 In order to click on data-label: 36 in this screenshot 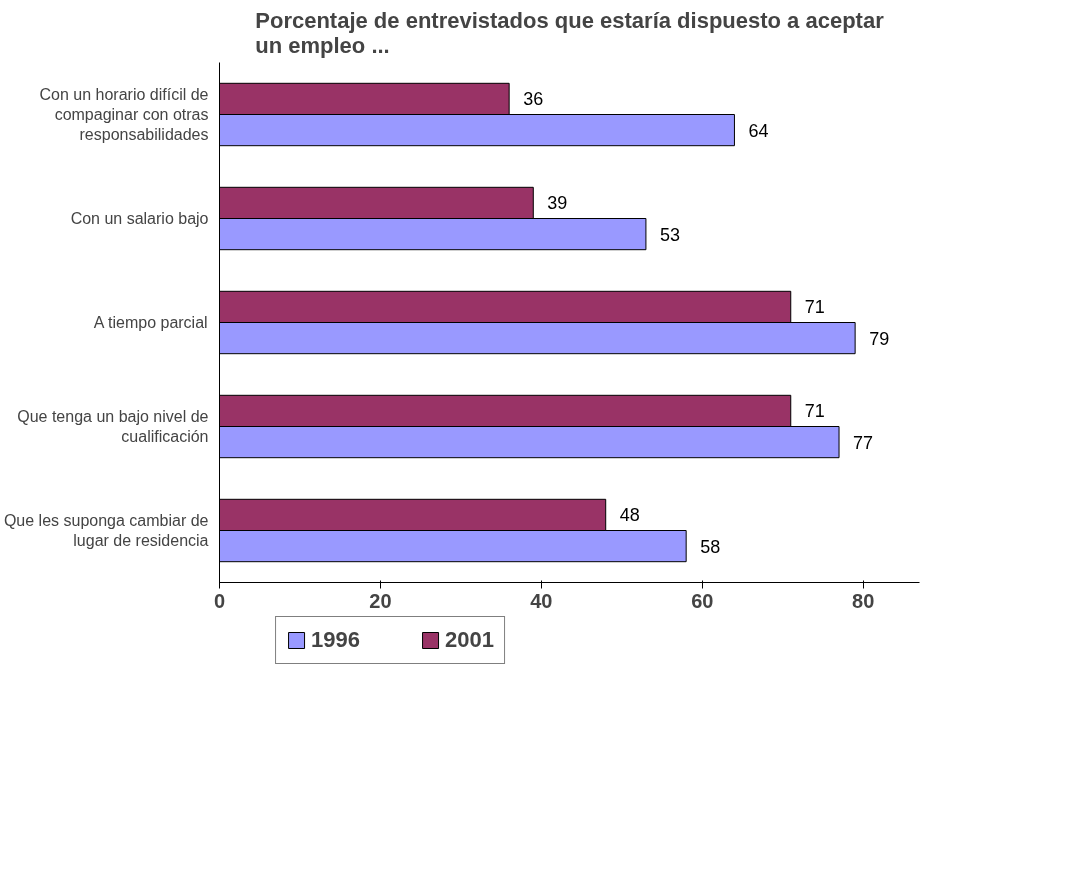, I will do `click(533, 99)`.